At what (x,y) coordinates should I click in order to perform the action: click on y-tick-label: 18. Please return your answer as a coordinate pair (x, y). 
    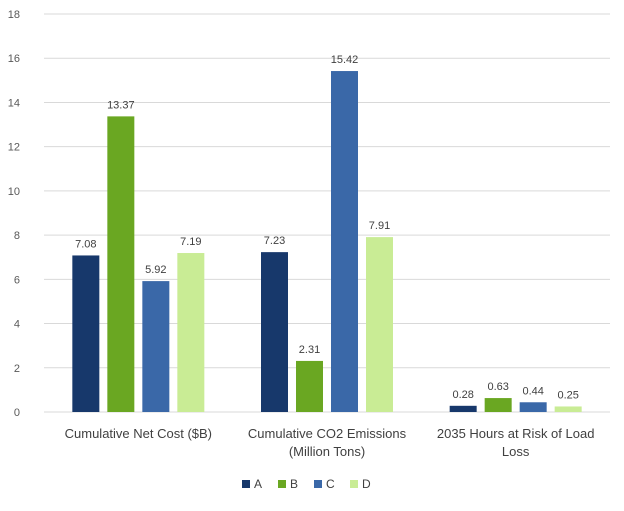
    Looking at the image, I should click on (14, 15).